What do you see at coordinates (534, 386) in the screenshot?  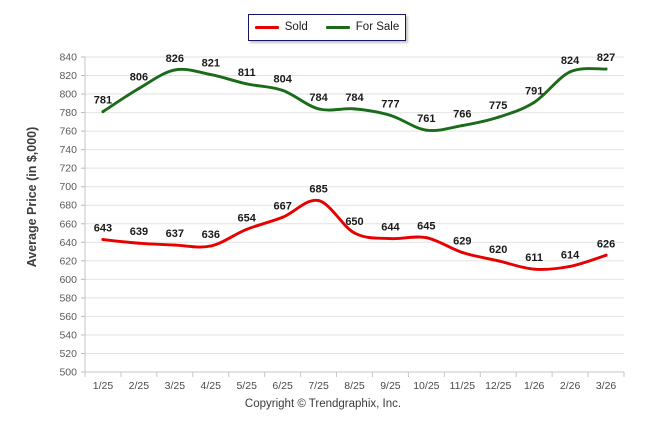 I see `x-tick-label: 1/26` at bounding box center [534, 386].